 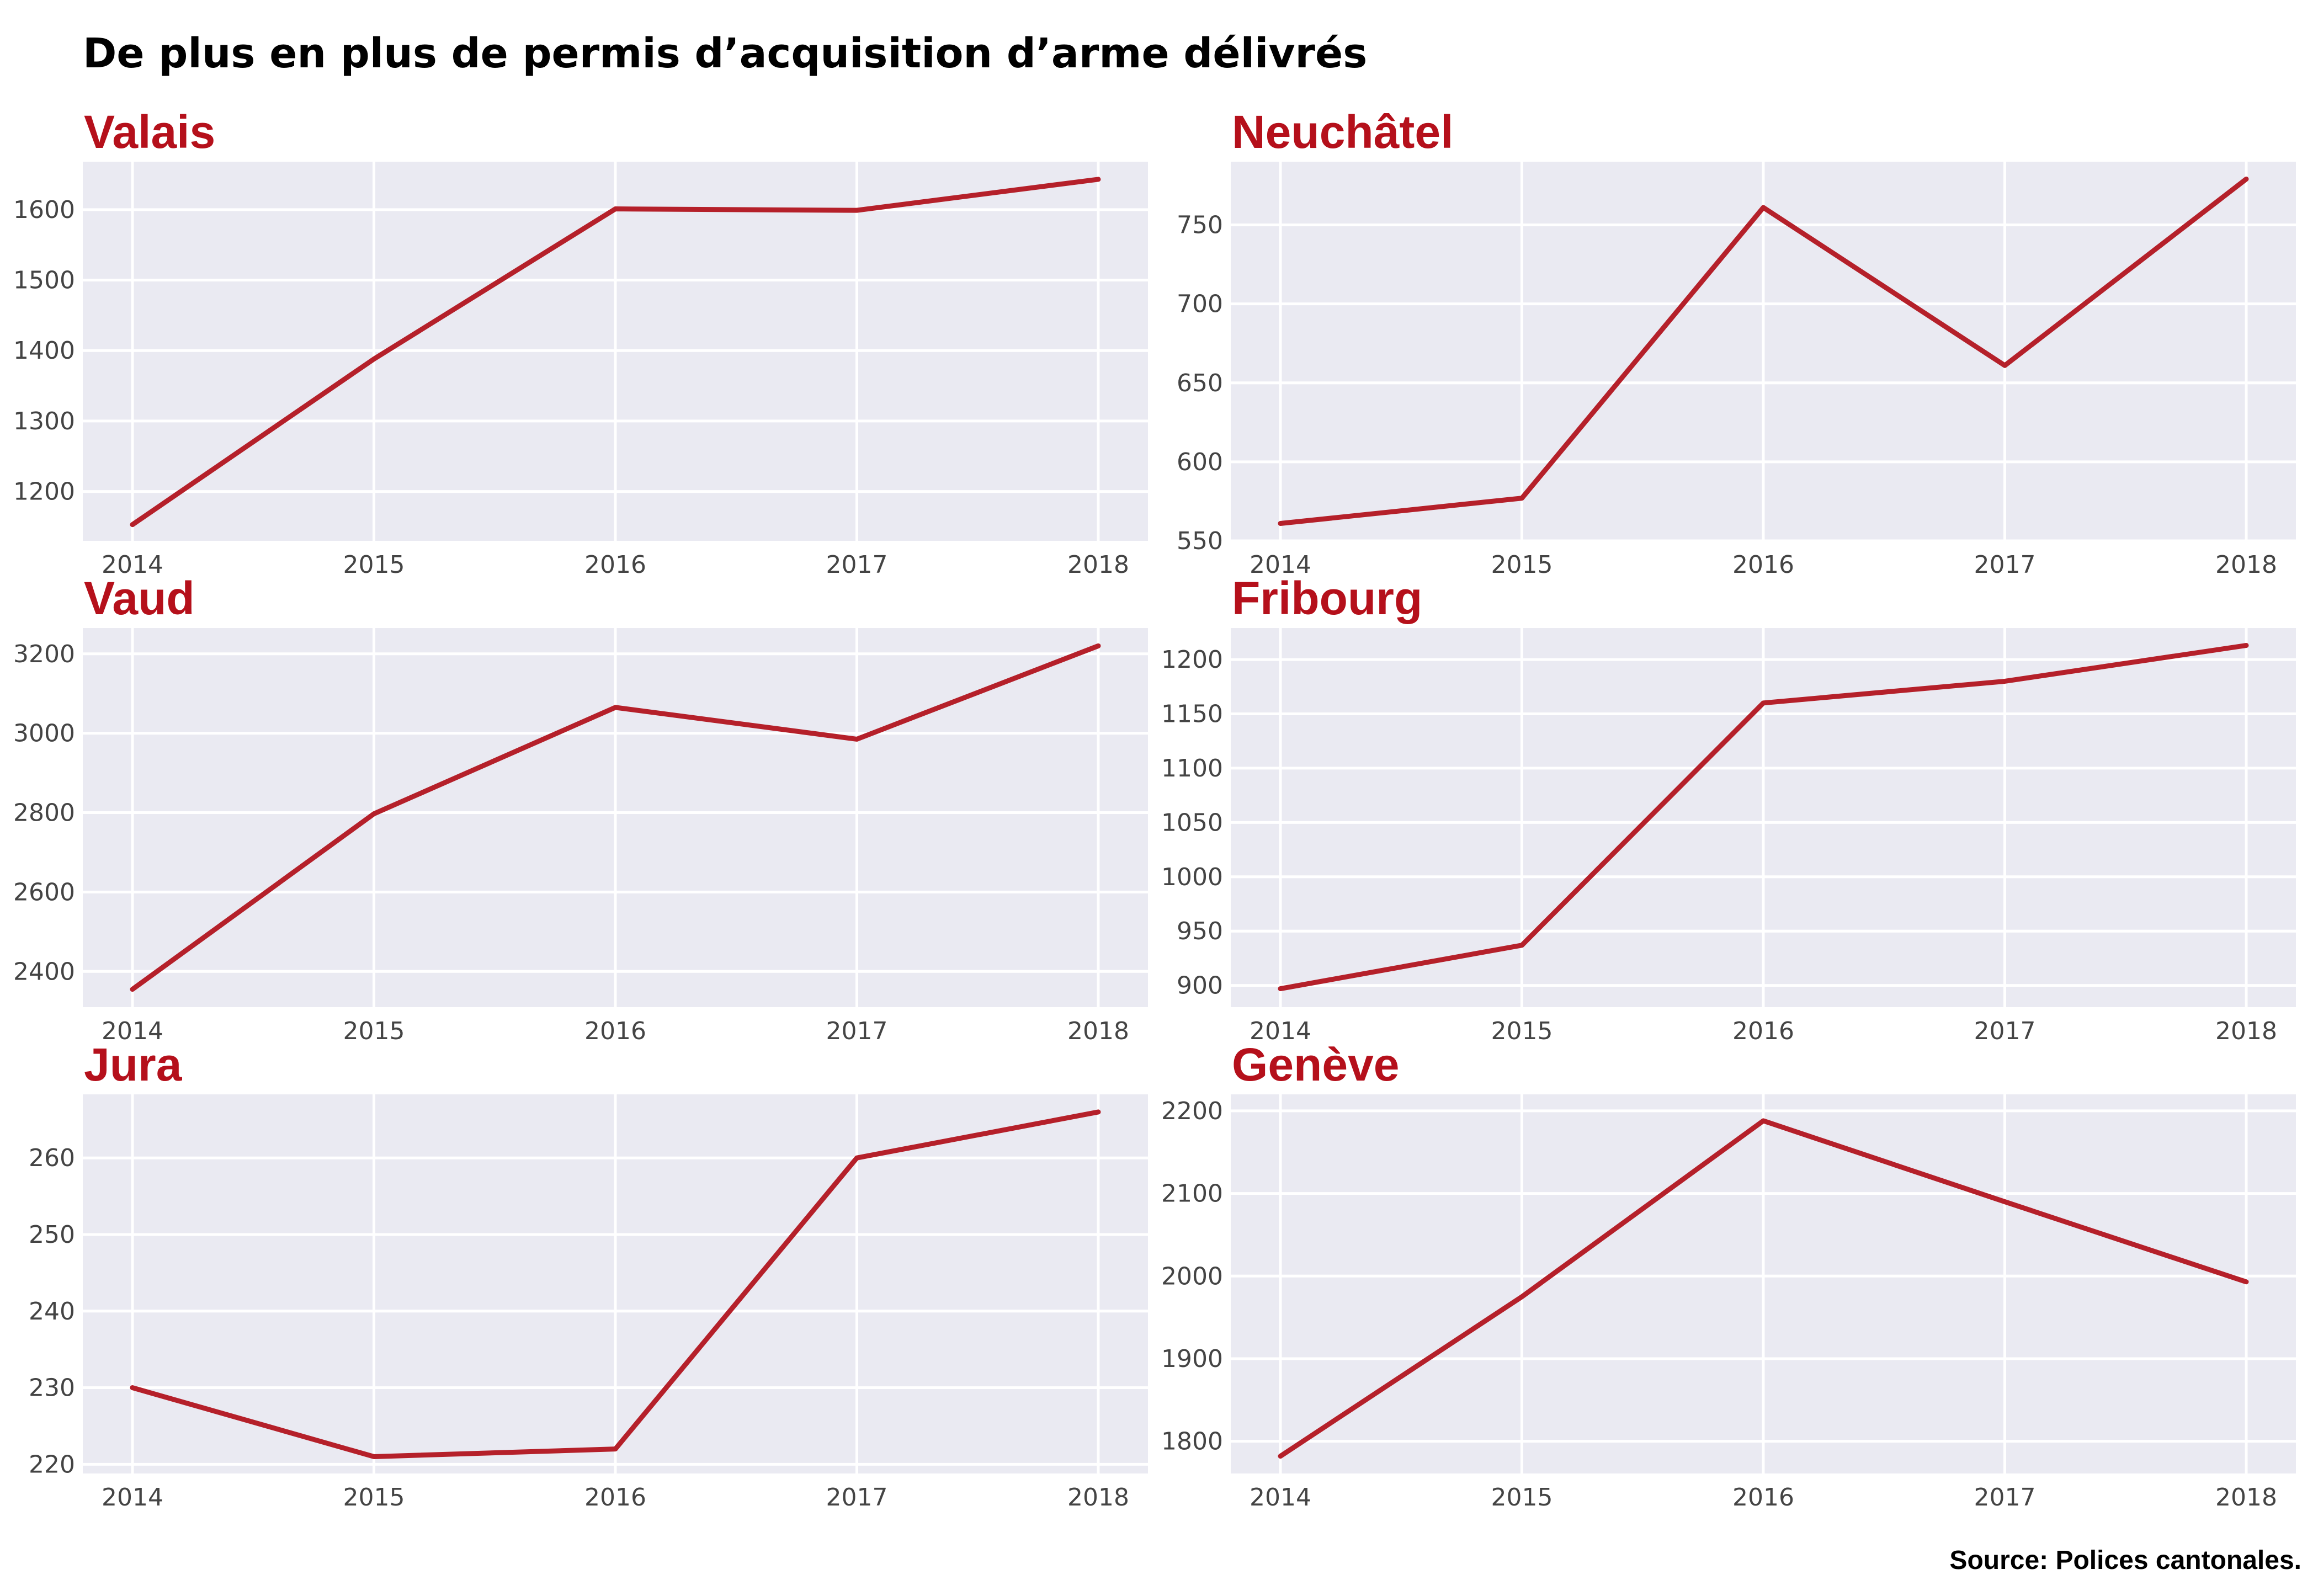 I want to click on y-tick-label: 1150, so click(x=1192, y=714).